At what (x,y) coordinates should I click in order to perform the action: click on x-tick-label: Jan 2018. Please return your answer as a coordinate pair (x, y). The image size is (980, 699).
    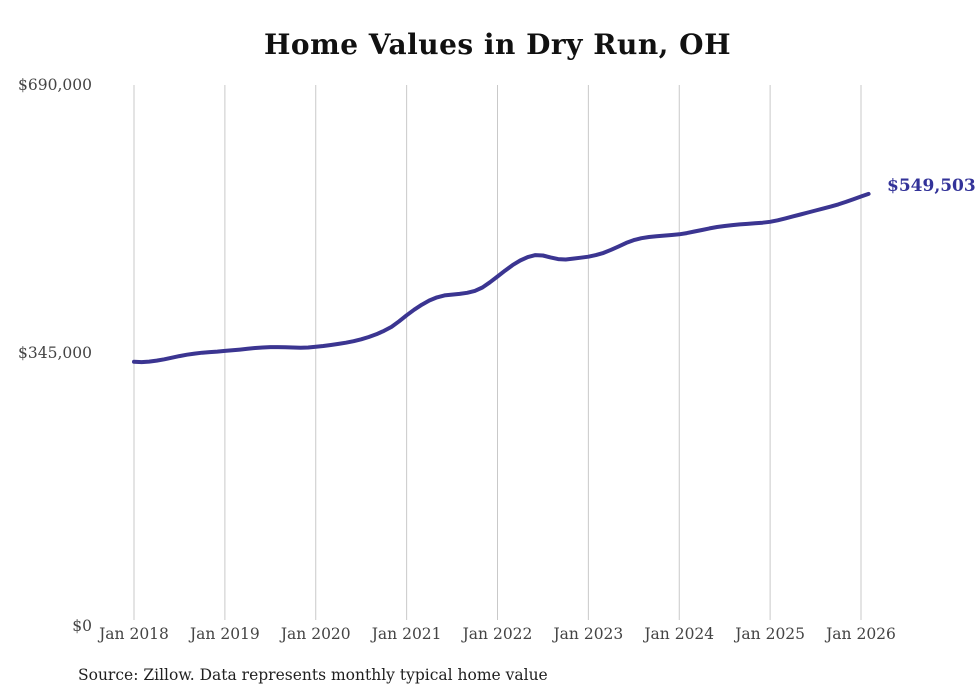
    Looking at the image, I should click on (134, 634).